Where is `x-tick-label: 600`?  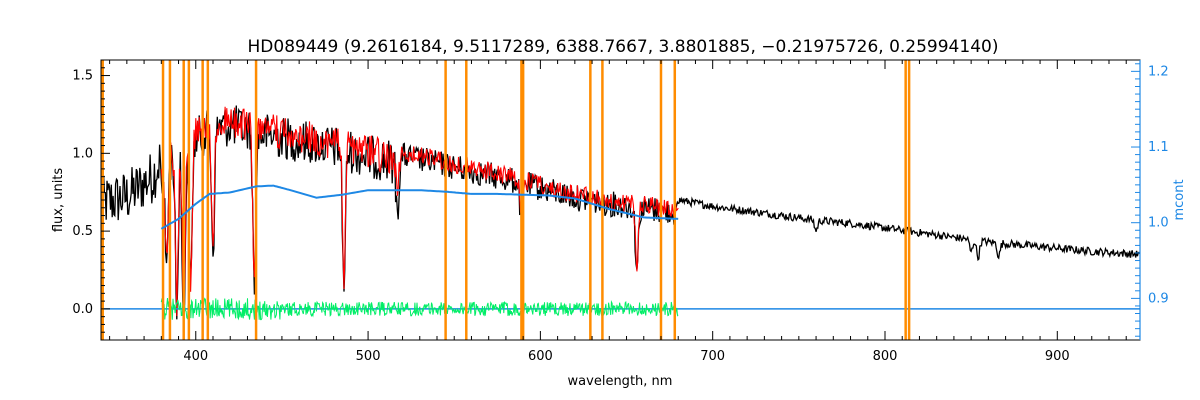 x-tick-label: 600 is located at coordinates (540, 356).